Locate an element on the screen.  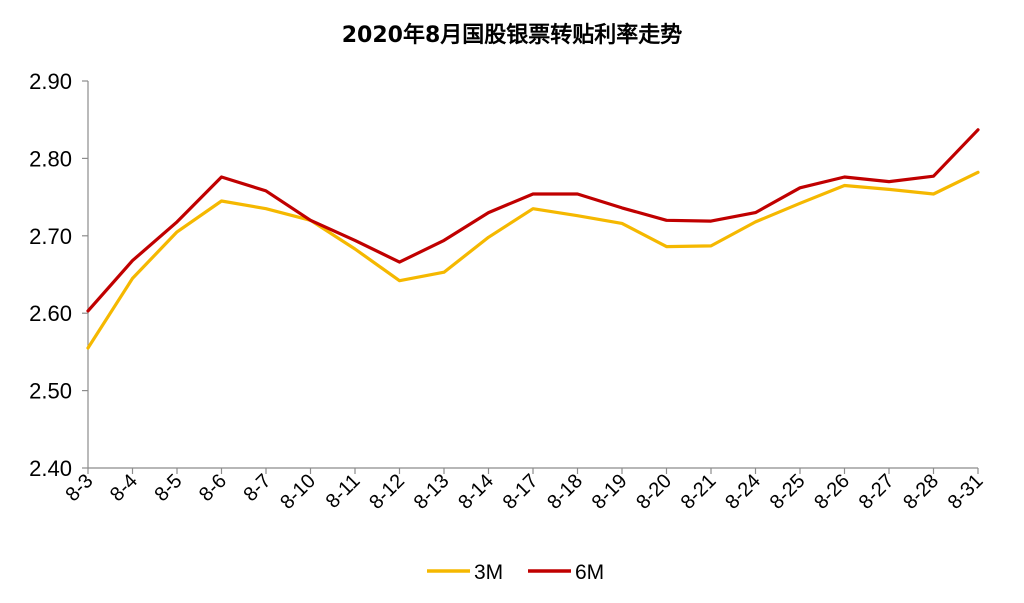
x-tick-label: 8-26 is located at coordinates (832, 492).